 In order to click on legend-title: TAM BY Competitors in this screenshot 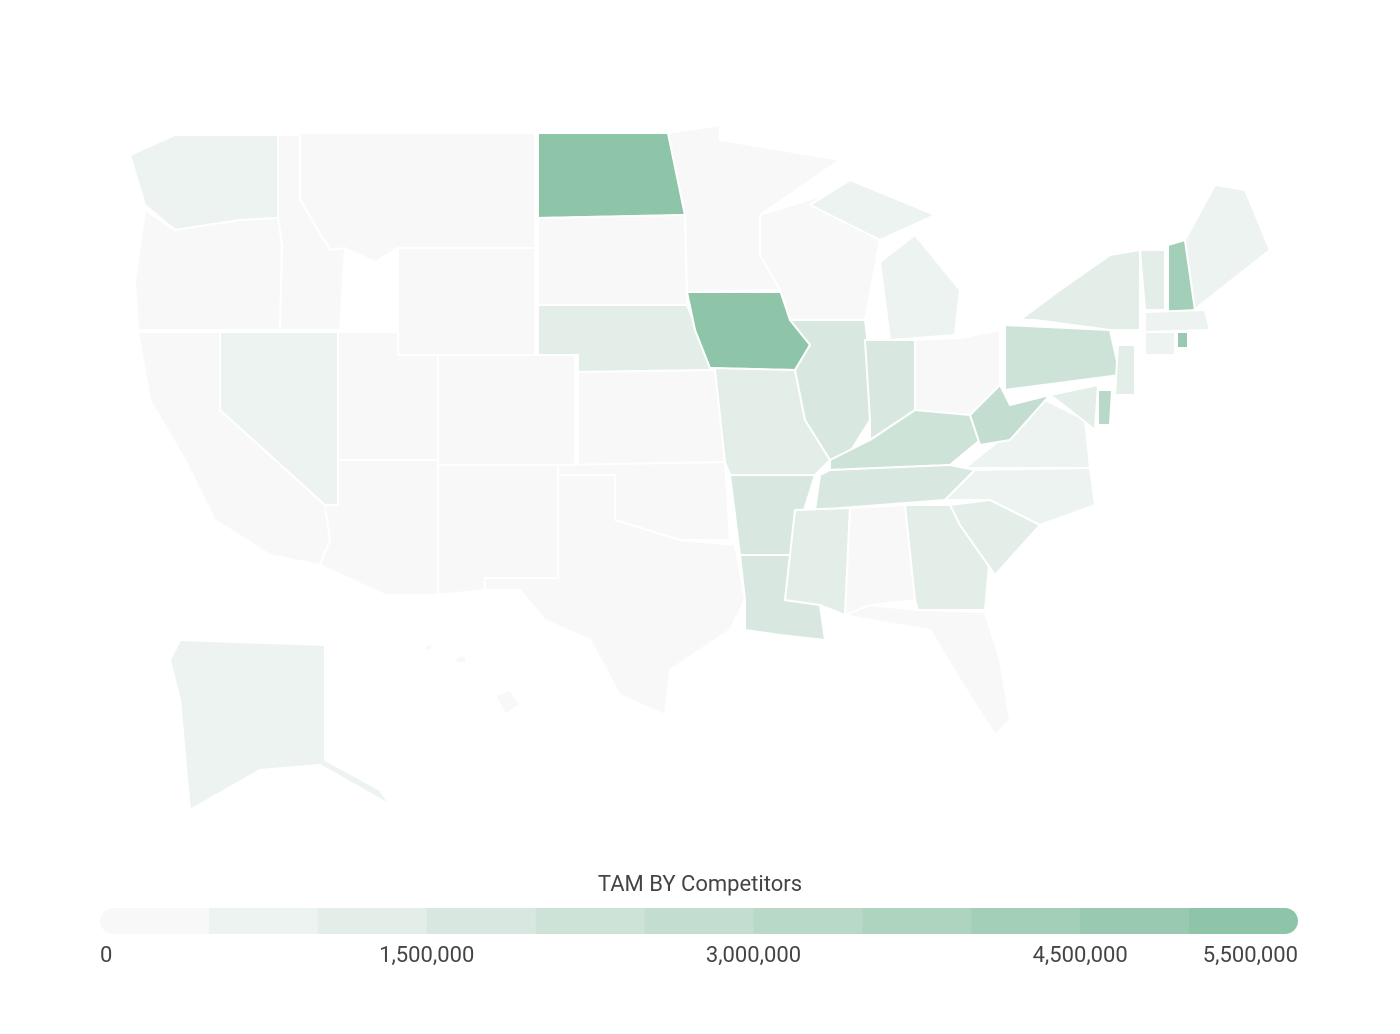, I will do `click(700, 884)`.